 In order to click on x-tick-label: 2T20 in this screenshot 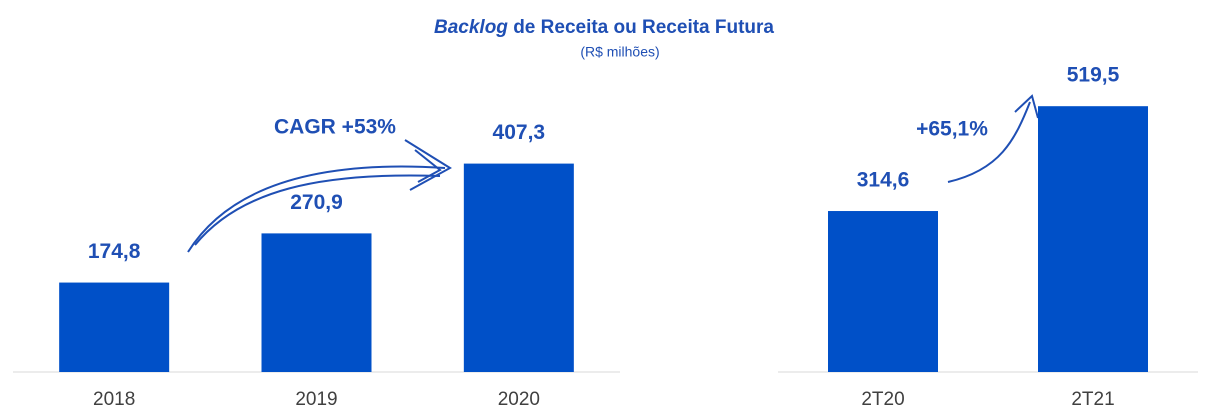, I will do `click(882, 399)`.